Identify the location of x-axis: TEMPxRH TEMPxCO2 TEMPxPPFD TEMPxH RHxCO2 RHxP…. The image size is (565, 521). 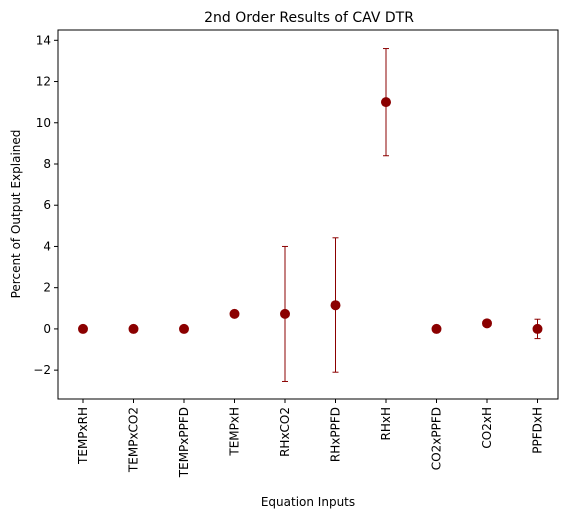
(310, 438).